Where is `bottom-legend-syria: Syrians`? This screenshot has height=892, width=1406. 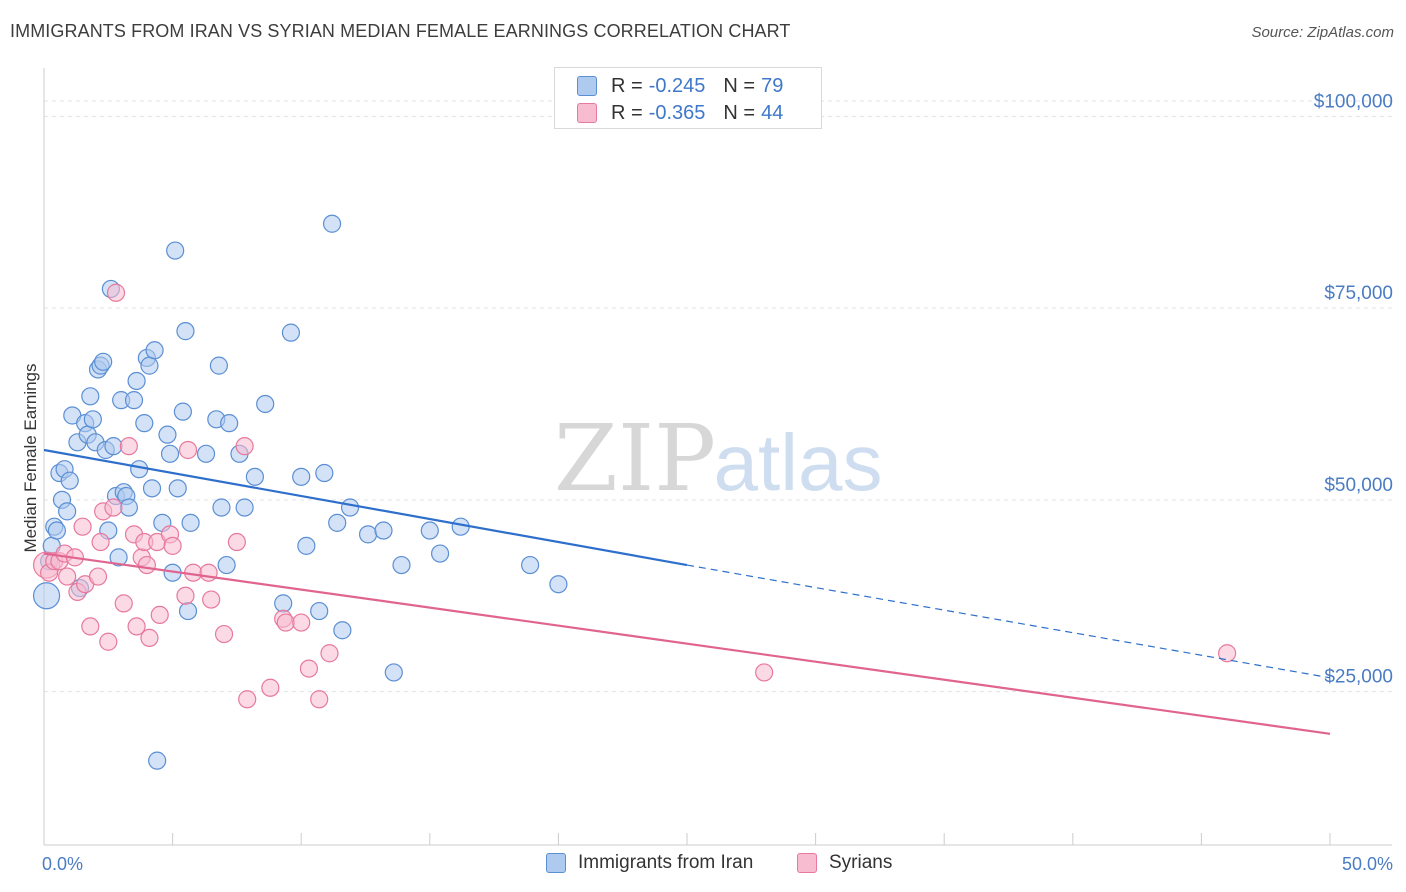 bottom-legend-syria: Syrians is located at coordinates (844, 863).